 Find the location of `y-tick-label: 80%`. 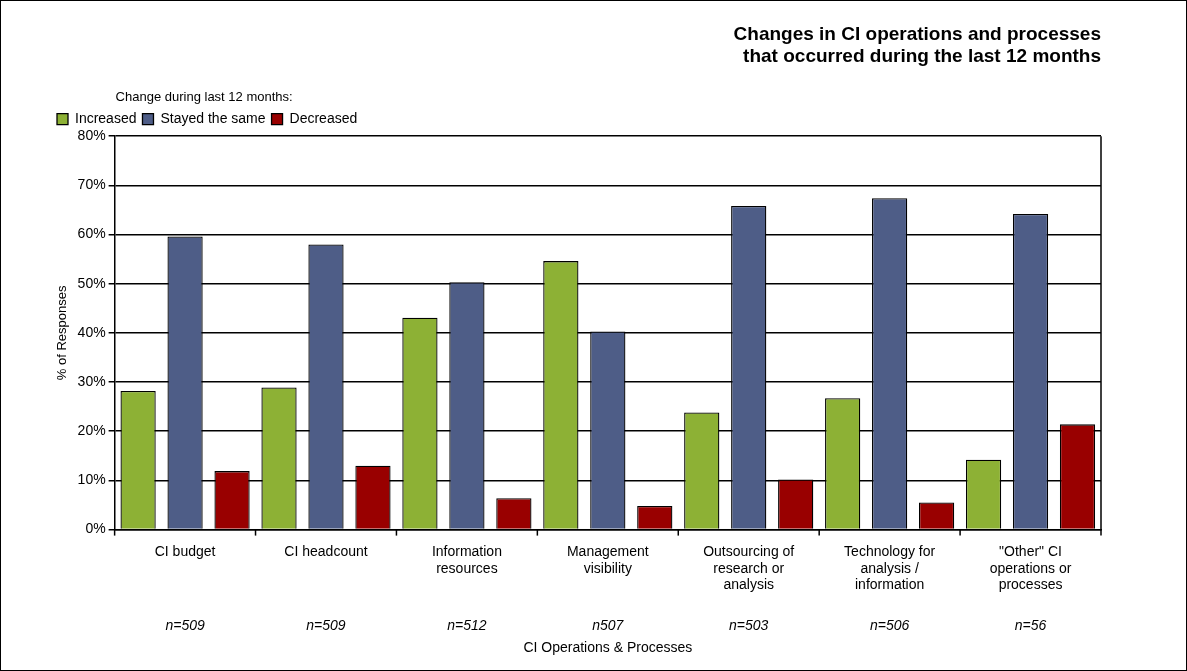

y-tick-label: 80% is located at coordinates (91, 135).